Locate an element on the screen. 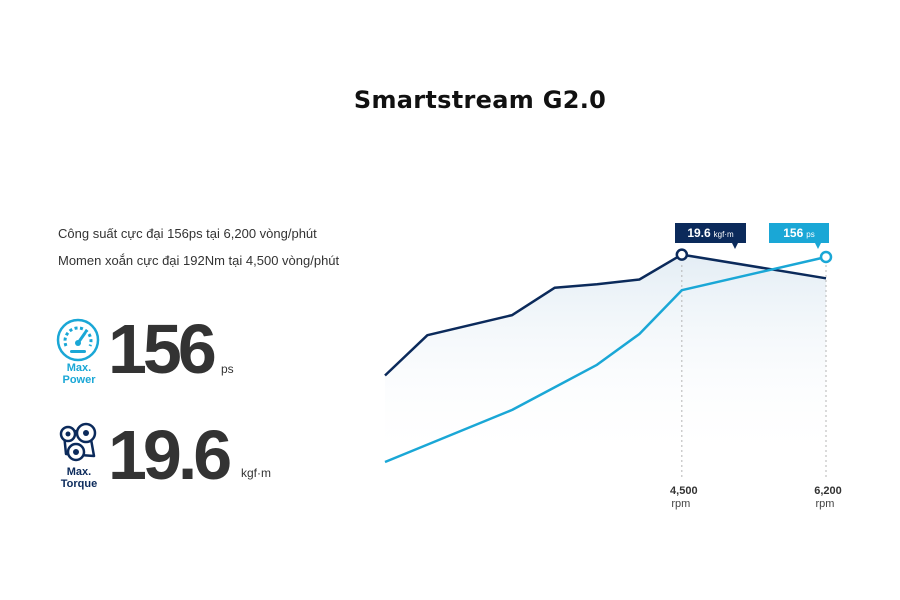 The height and width of the screenshot is (600, 900). power-peak-point is located at coordinates (826, 257).